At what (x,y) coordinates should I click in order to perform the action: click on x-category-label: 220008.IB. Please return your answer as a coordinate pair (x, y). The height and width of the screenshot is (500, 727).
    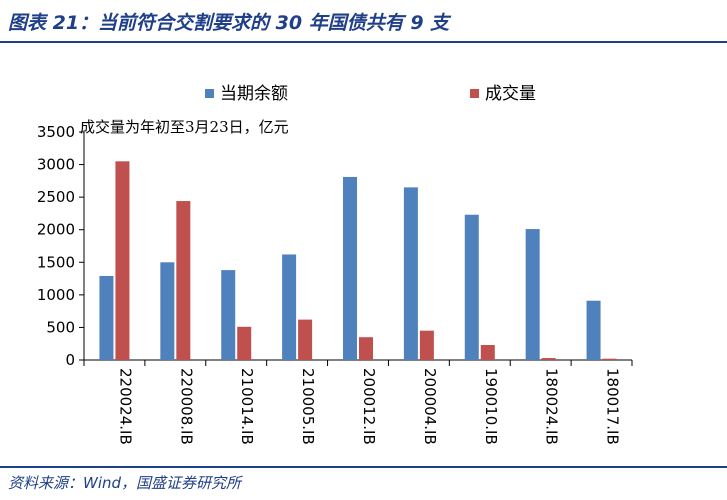
    Looking at the image, I should click on (186, 406).